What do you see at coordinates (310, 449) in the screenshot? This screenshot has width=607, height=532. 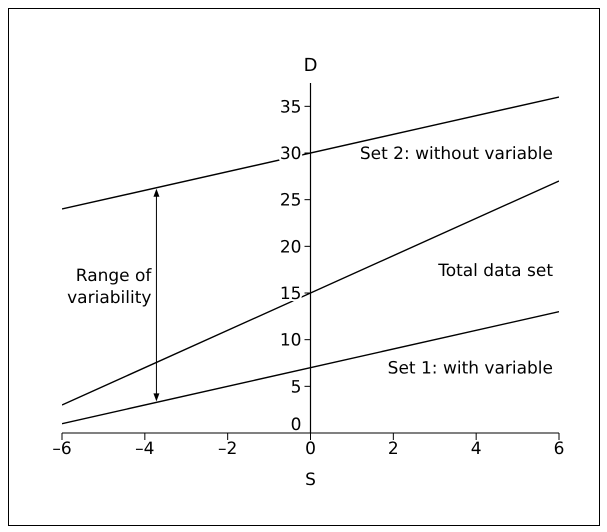 I see `x-tick-label: 0` at bounding box center [310, 449].